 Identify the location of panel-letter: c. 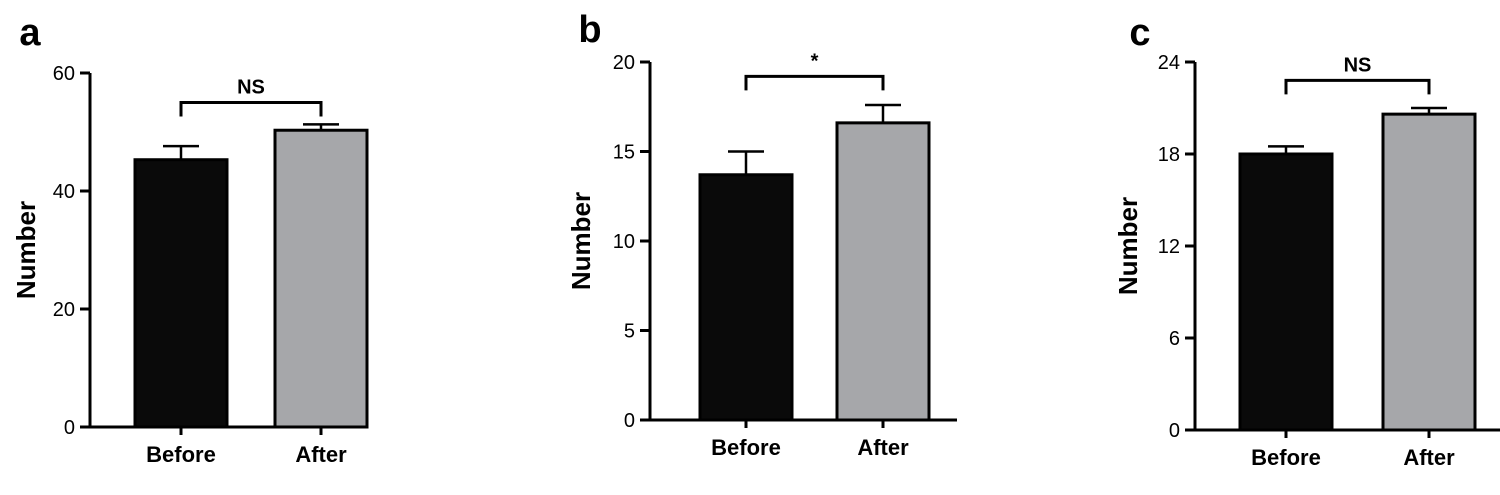
(1139, 33).